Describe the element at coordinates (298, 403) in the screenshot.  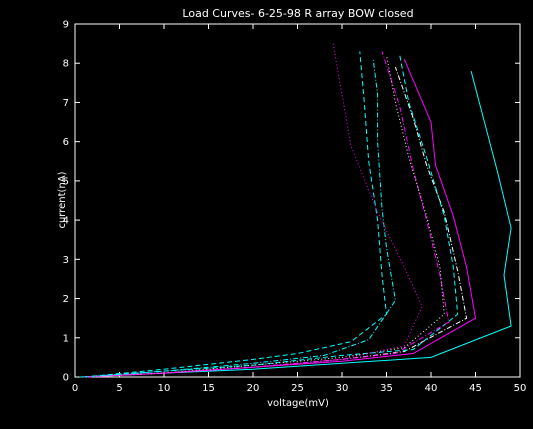
I see `x-axis-label: voltage(mV)` at that location.